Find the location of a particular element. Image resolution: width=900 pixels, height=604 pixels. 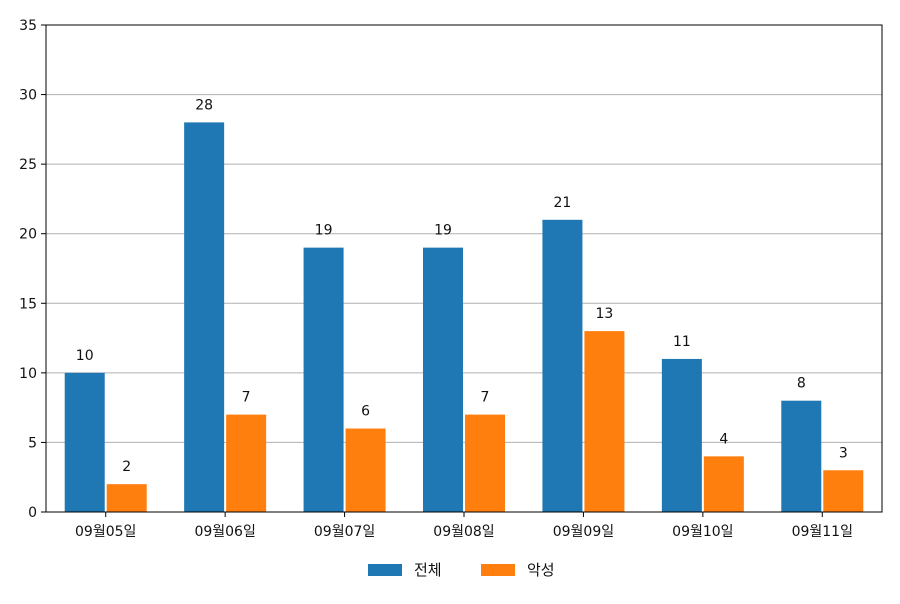

x-tick-label: 09월06일 is located at coordinates (224, 532).